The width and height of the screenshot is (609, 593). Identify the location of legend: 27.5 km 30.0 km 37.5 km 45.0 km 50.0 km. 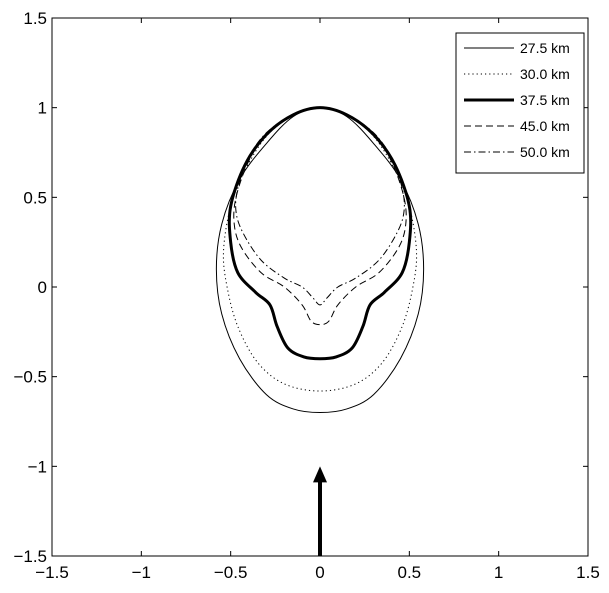
(520, 103).